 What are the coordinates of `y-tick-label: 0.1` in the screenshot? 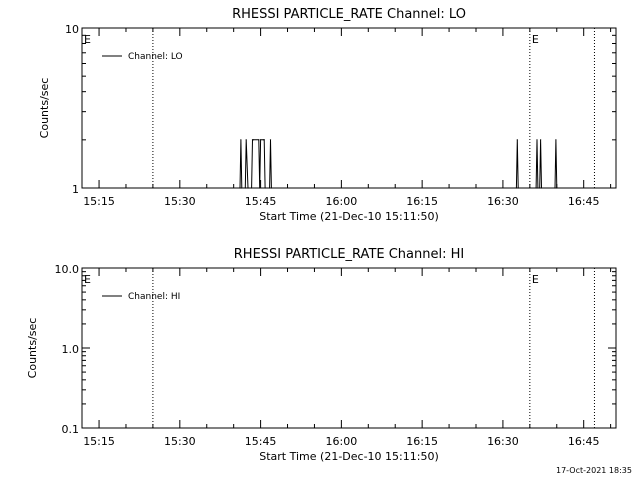 It's located at (71, 429).